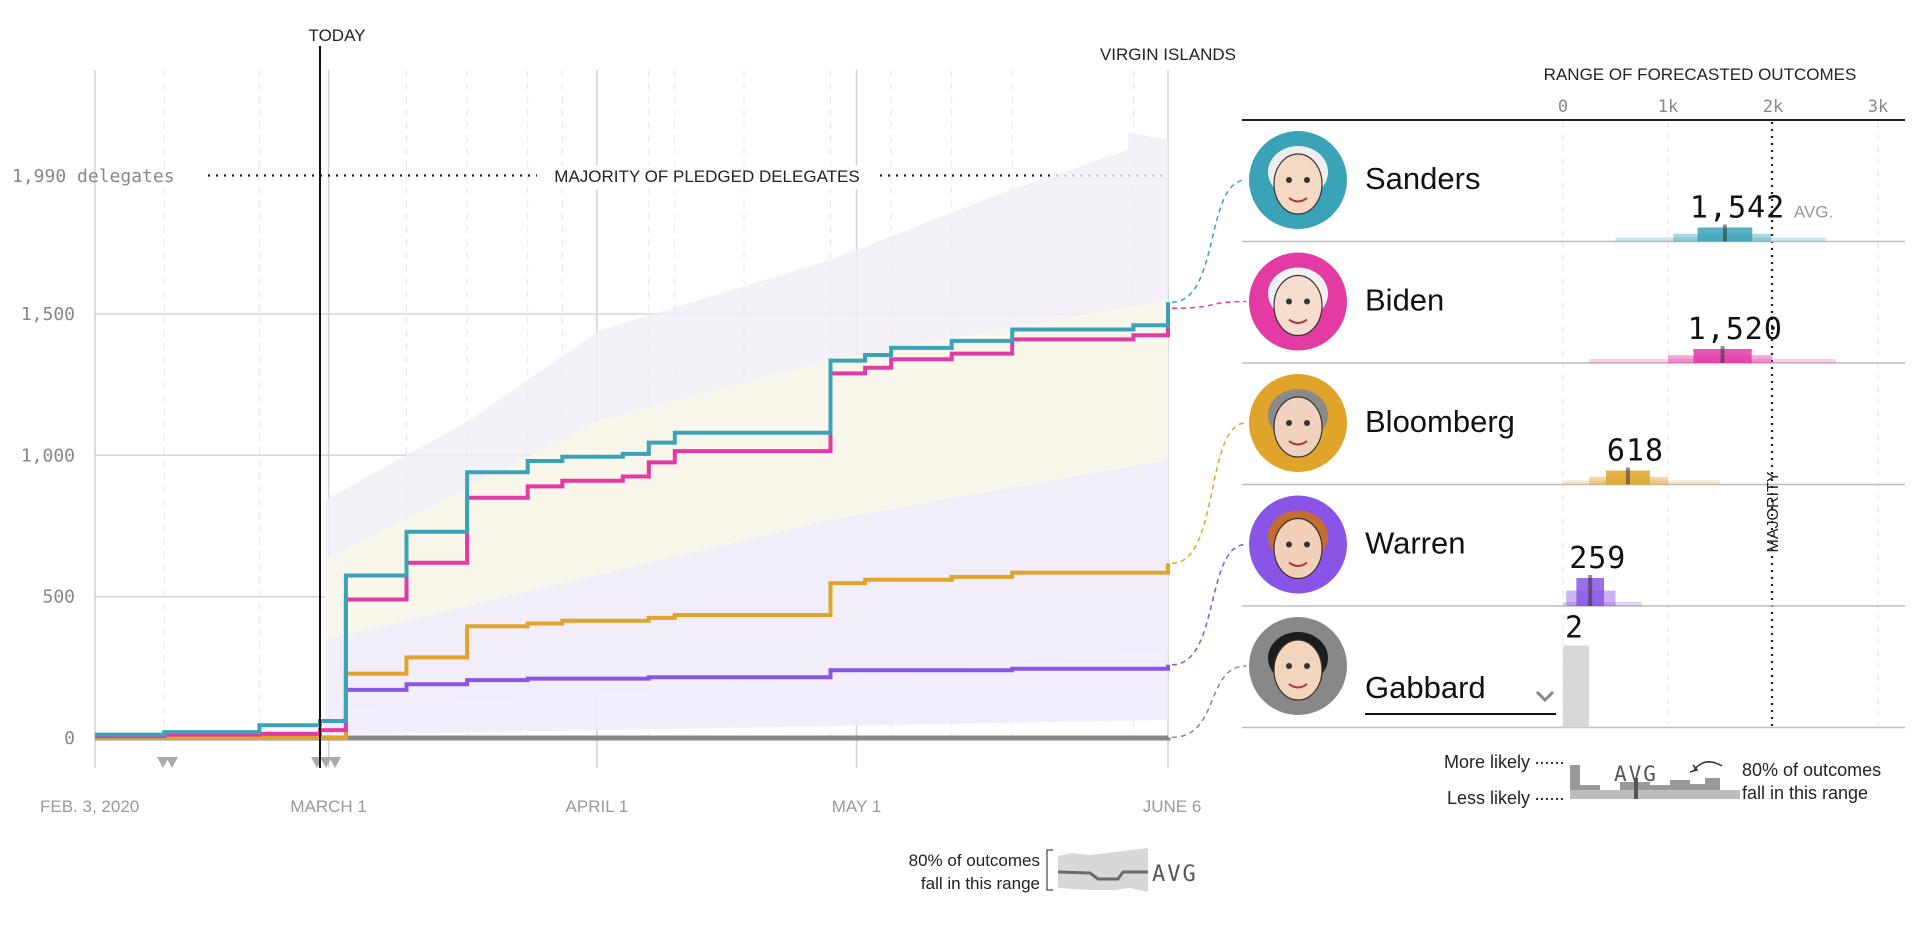  Describe the element at coordinates (1168, 54) in the screenshot. I see `virgin-islands-label: VIRGIN ISLANDS` at that location.